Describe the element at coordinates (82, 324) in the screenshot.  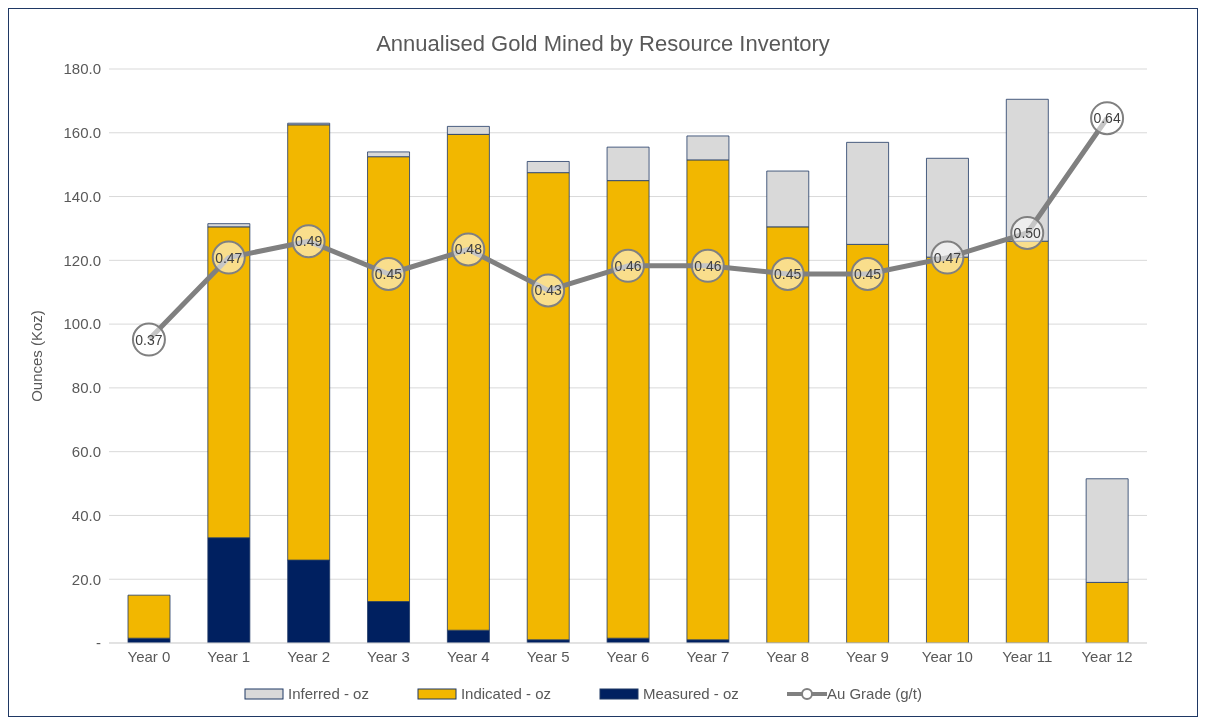
I see `y-tick-label: 100.0` at that location.